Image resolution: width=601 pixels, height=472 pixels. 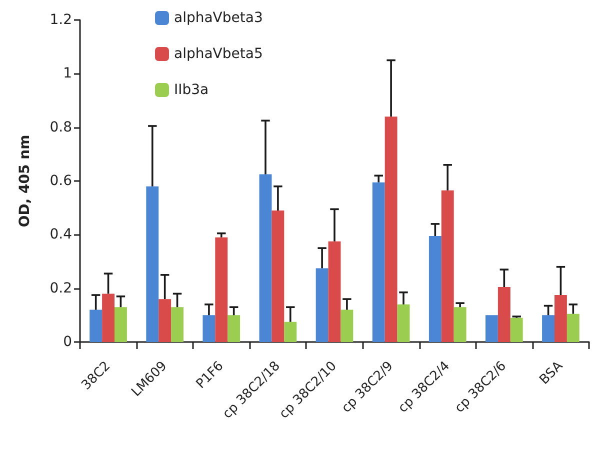 I want to click on x-tick-label: BSA, so click(x=551, y=373).